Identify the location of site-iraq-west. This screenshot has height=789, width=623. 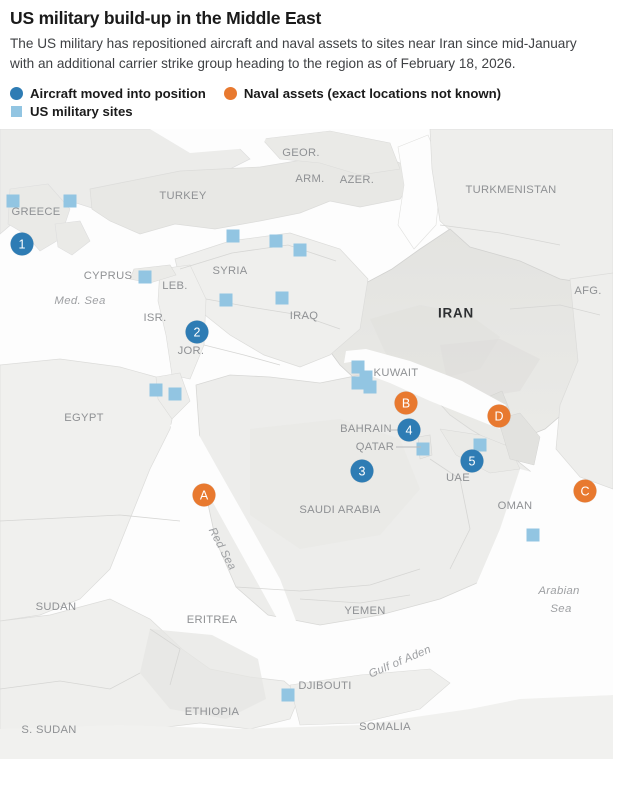
(282, 298).